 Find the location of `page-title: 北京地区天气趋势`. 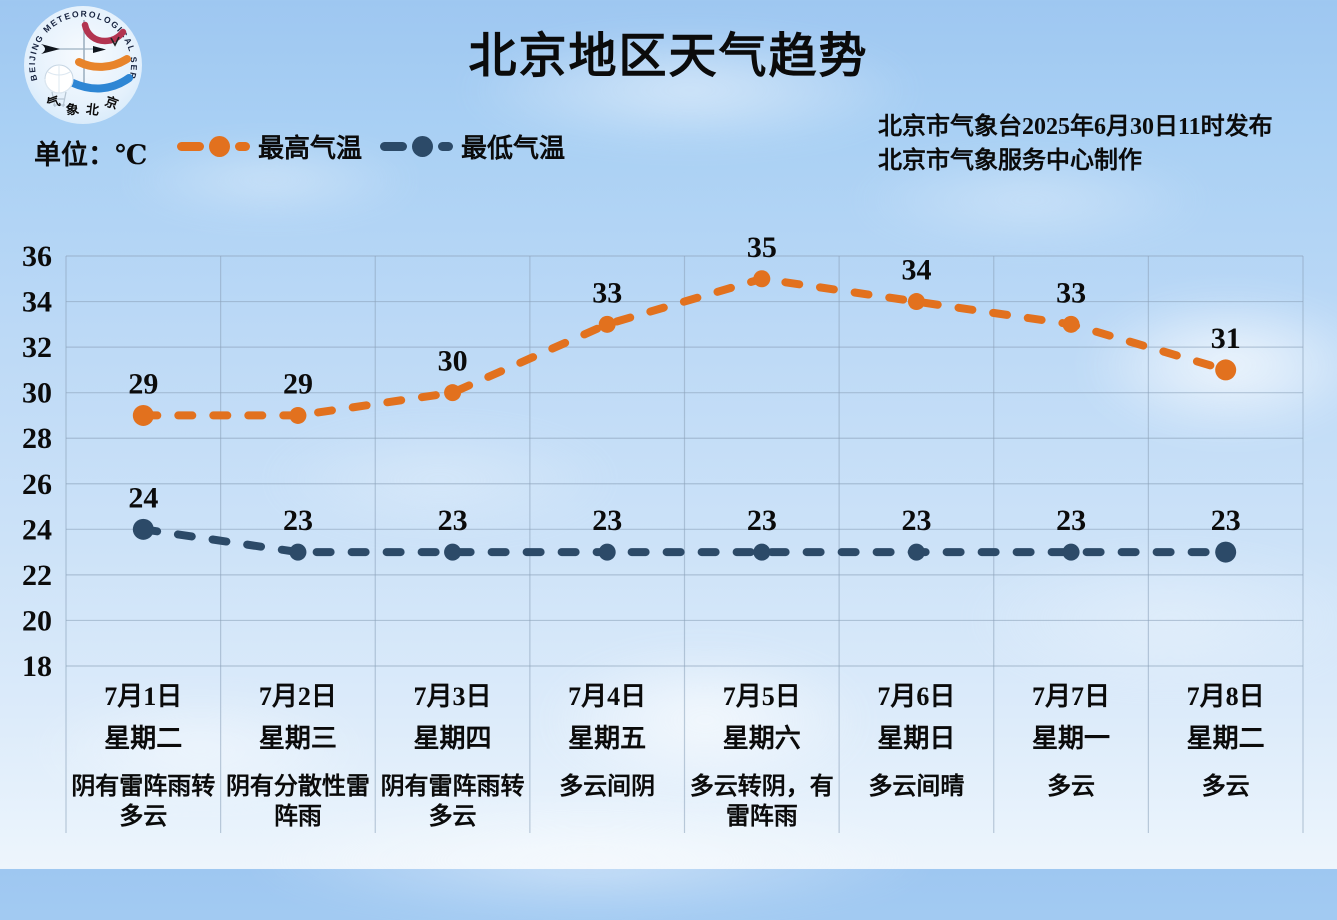

page-title: 北京地区天气趋势 is located at coordinates (668, 56).